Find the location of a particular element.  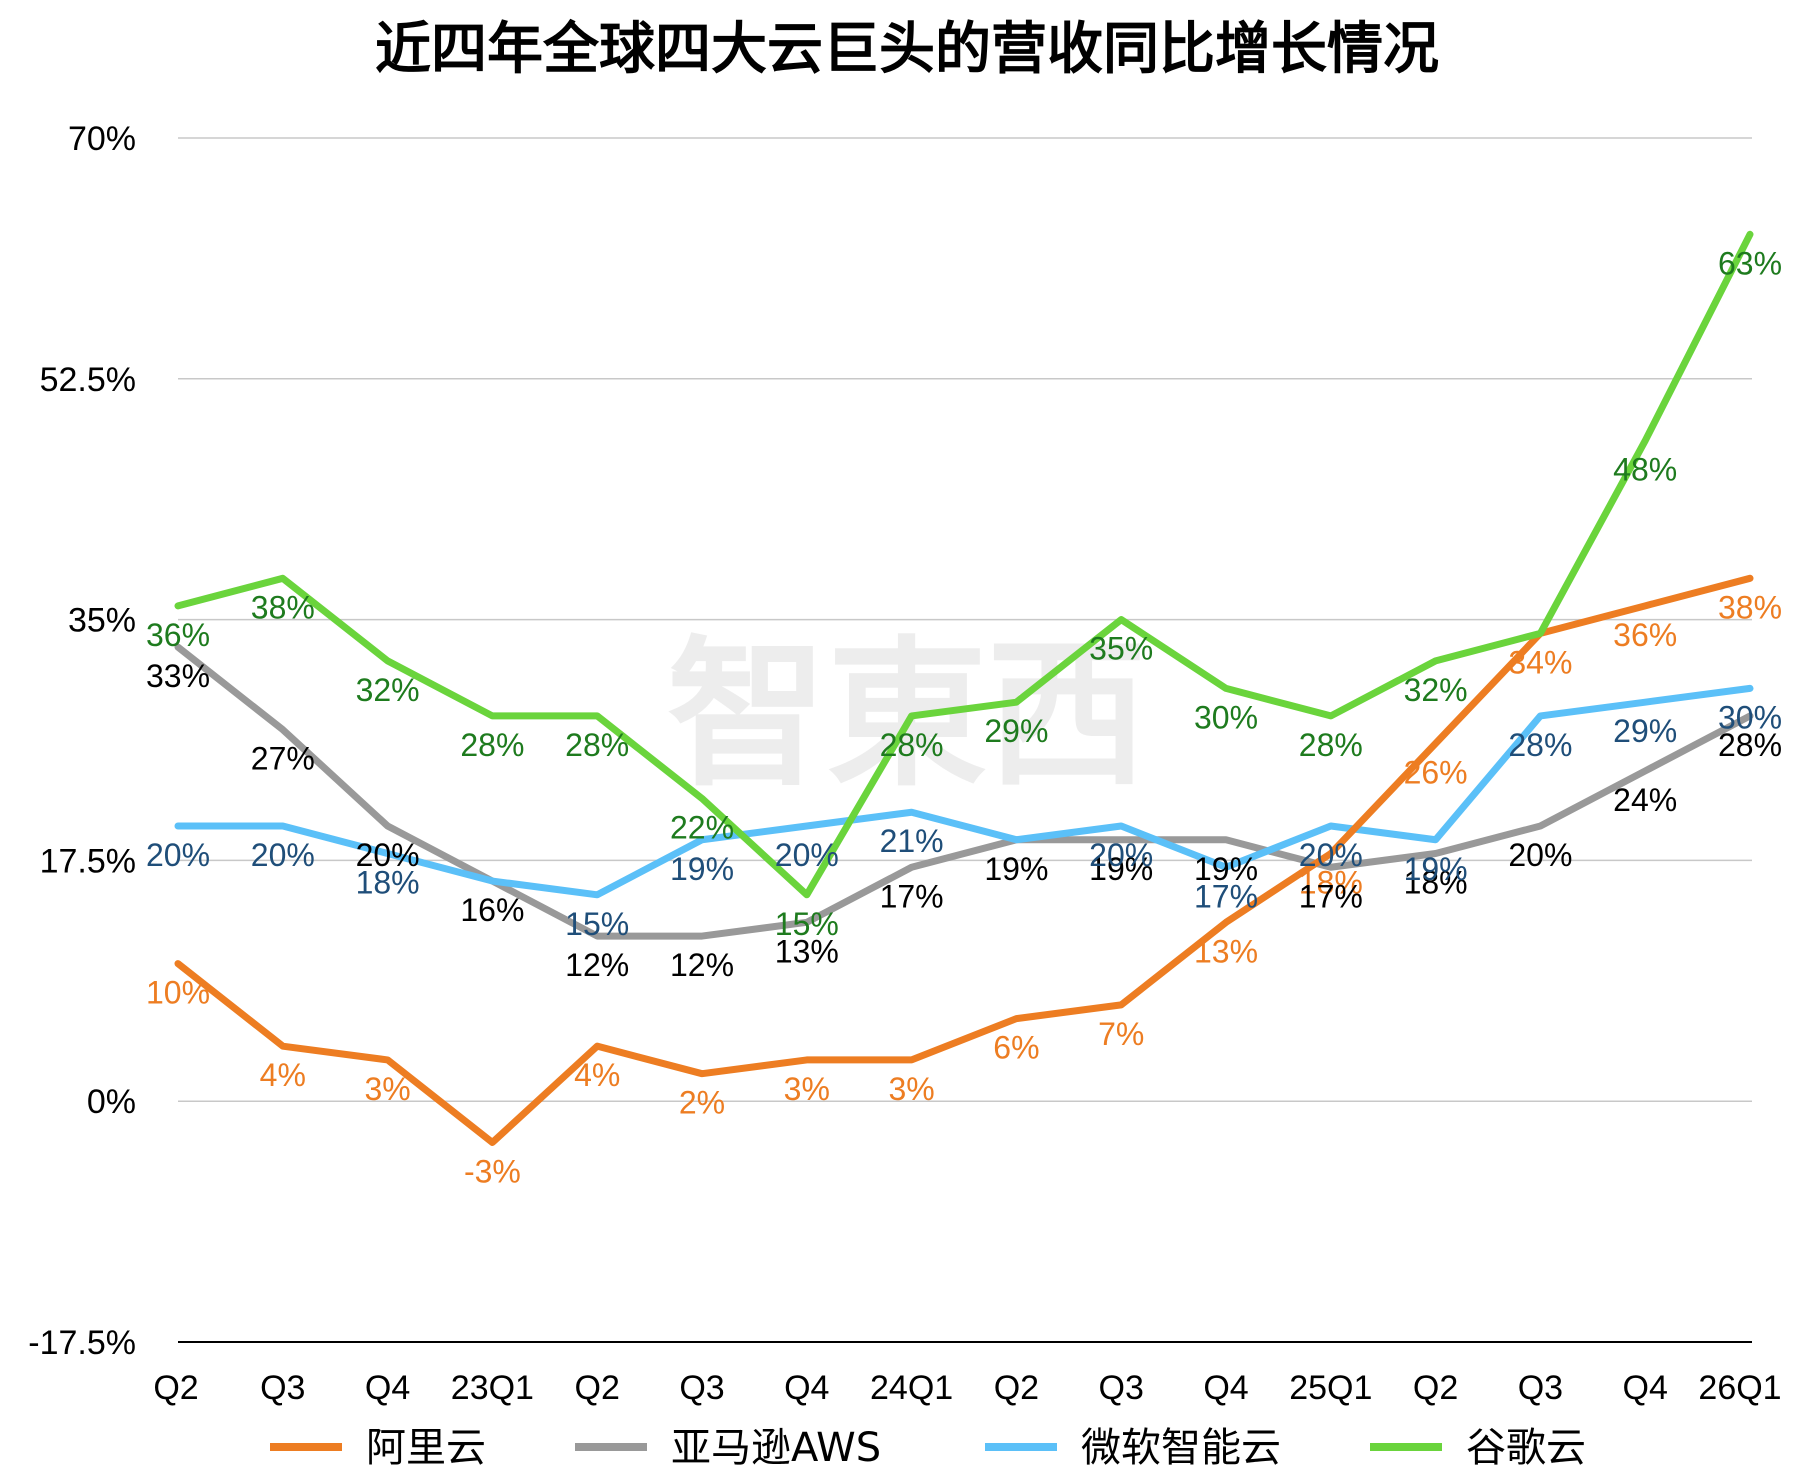

data-label: 10% is located at coordinates (178, 993).